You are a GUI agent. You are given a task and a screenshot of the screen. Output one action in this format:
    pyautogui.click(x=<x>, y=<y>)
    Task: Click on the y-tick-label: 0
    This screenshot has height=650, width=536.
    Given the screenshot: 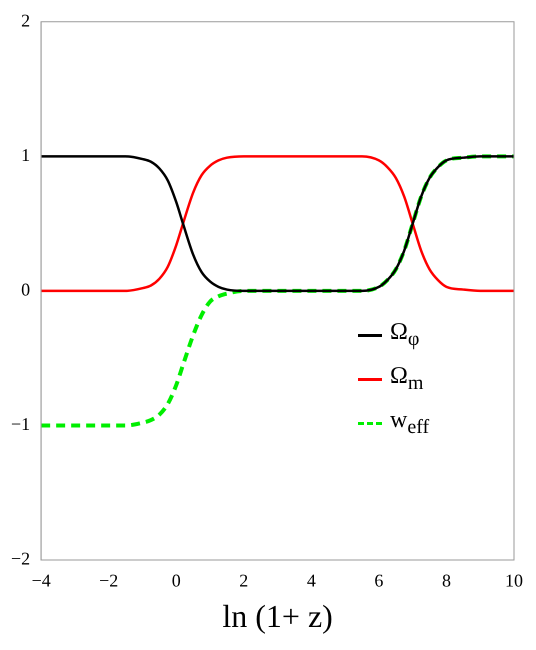 What is the action you would take?
    pyautogui.click(x=25, y=290)
    